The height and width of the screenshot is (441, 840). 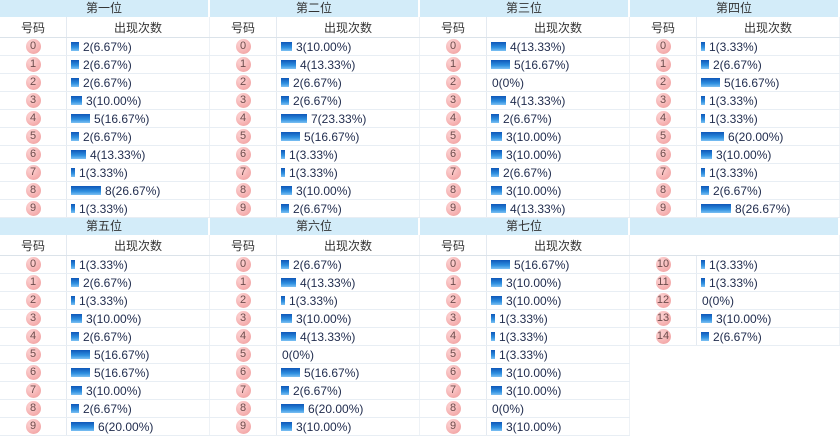 I want to click on number-cell: 5, so click(x=243, y=136).